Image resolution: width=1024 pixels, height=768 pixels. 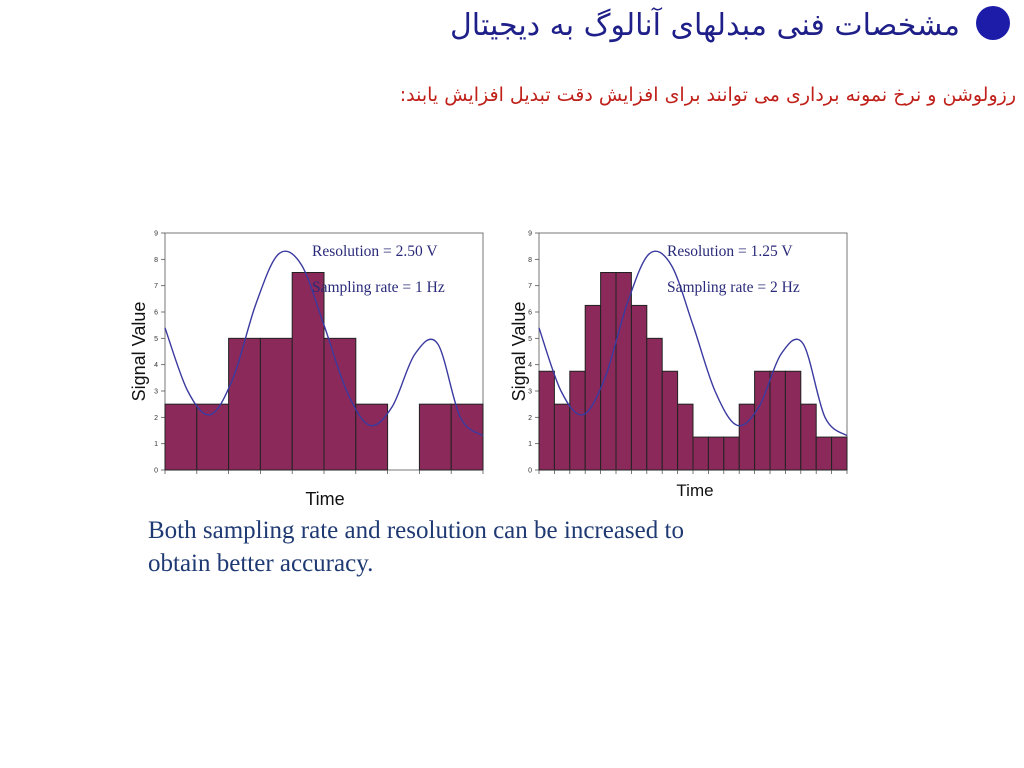 What do you see at coordinates (530, 471) in the screenshot?
I see `right-ytick-label: 0` at bounding box center [530, 471].